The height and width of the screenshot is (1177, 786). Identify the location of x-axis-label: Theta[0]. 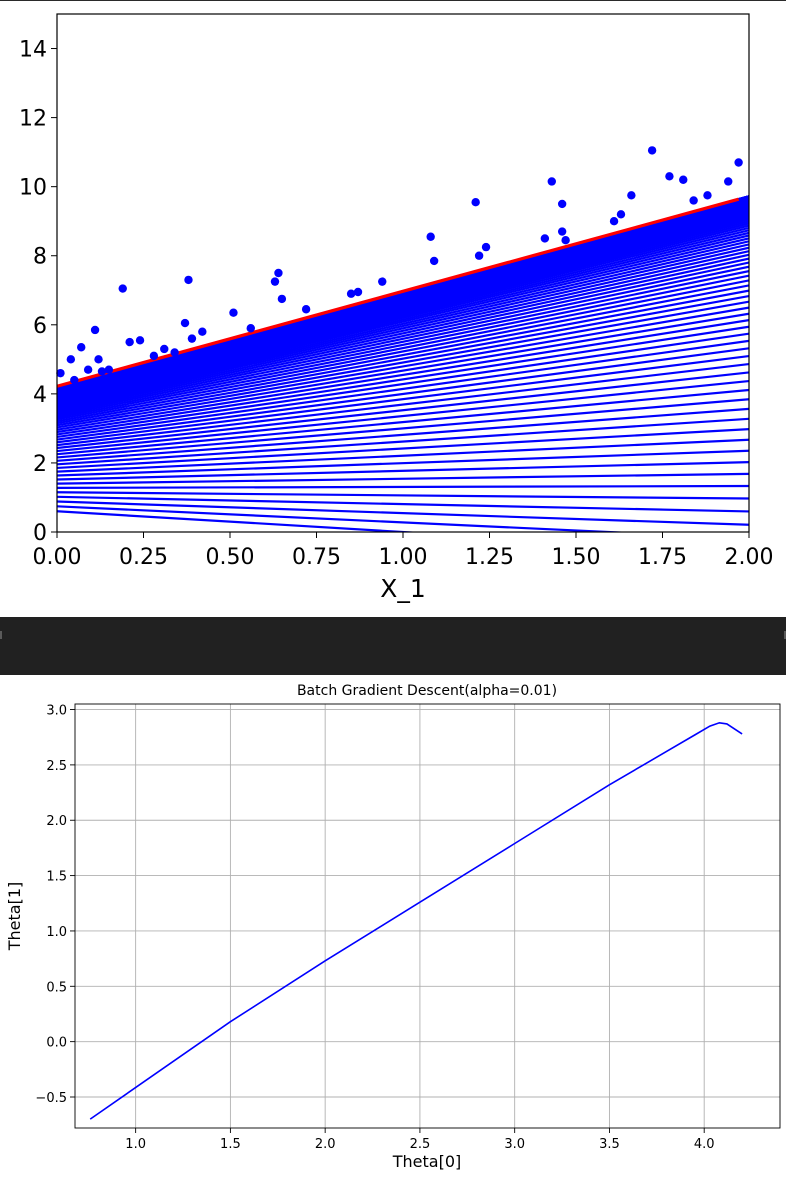
(427, 1161).